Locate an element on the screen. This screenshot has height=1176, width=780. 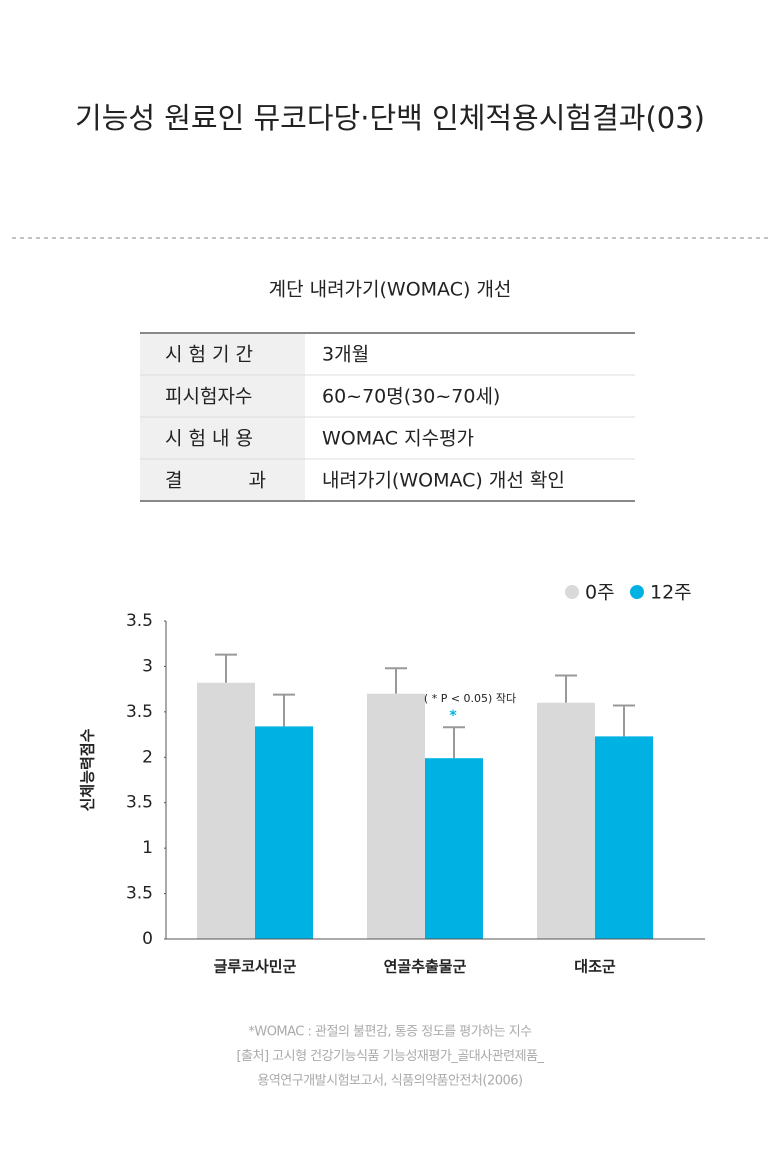
row-value: 60~70명(30~70세) is located at coordinates (411, 397).